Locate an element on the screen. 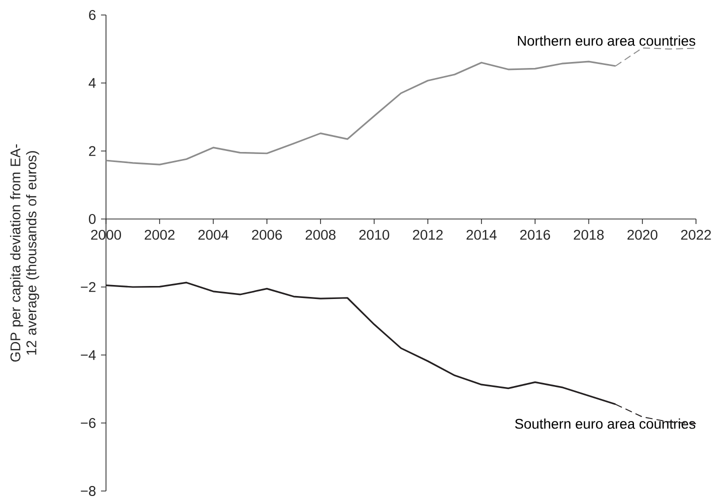 The image size is (714, 498). x-tick-label: 2012 is located at coordinates (427, 235).